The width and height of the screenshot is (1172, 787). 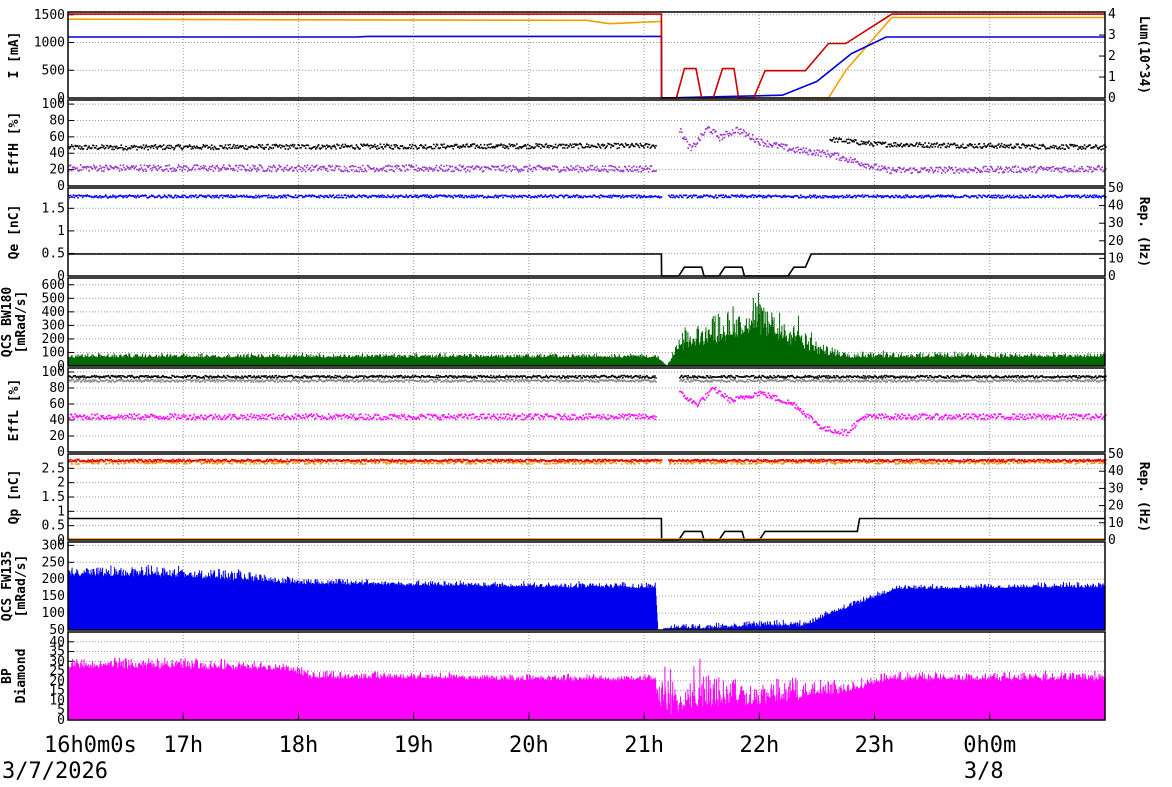 What do you see at coordinates (7, 322) in the screenshot?
I see `y-axis-label: QCS BW180` at bounding box center [7, 322].